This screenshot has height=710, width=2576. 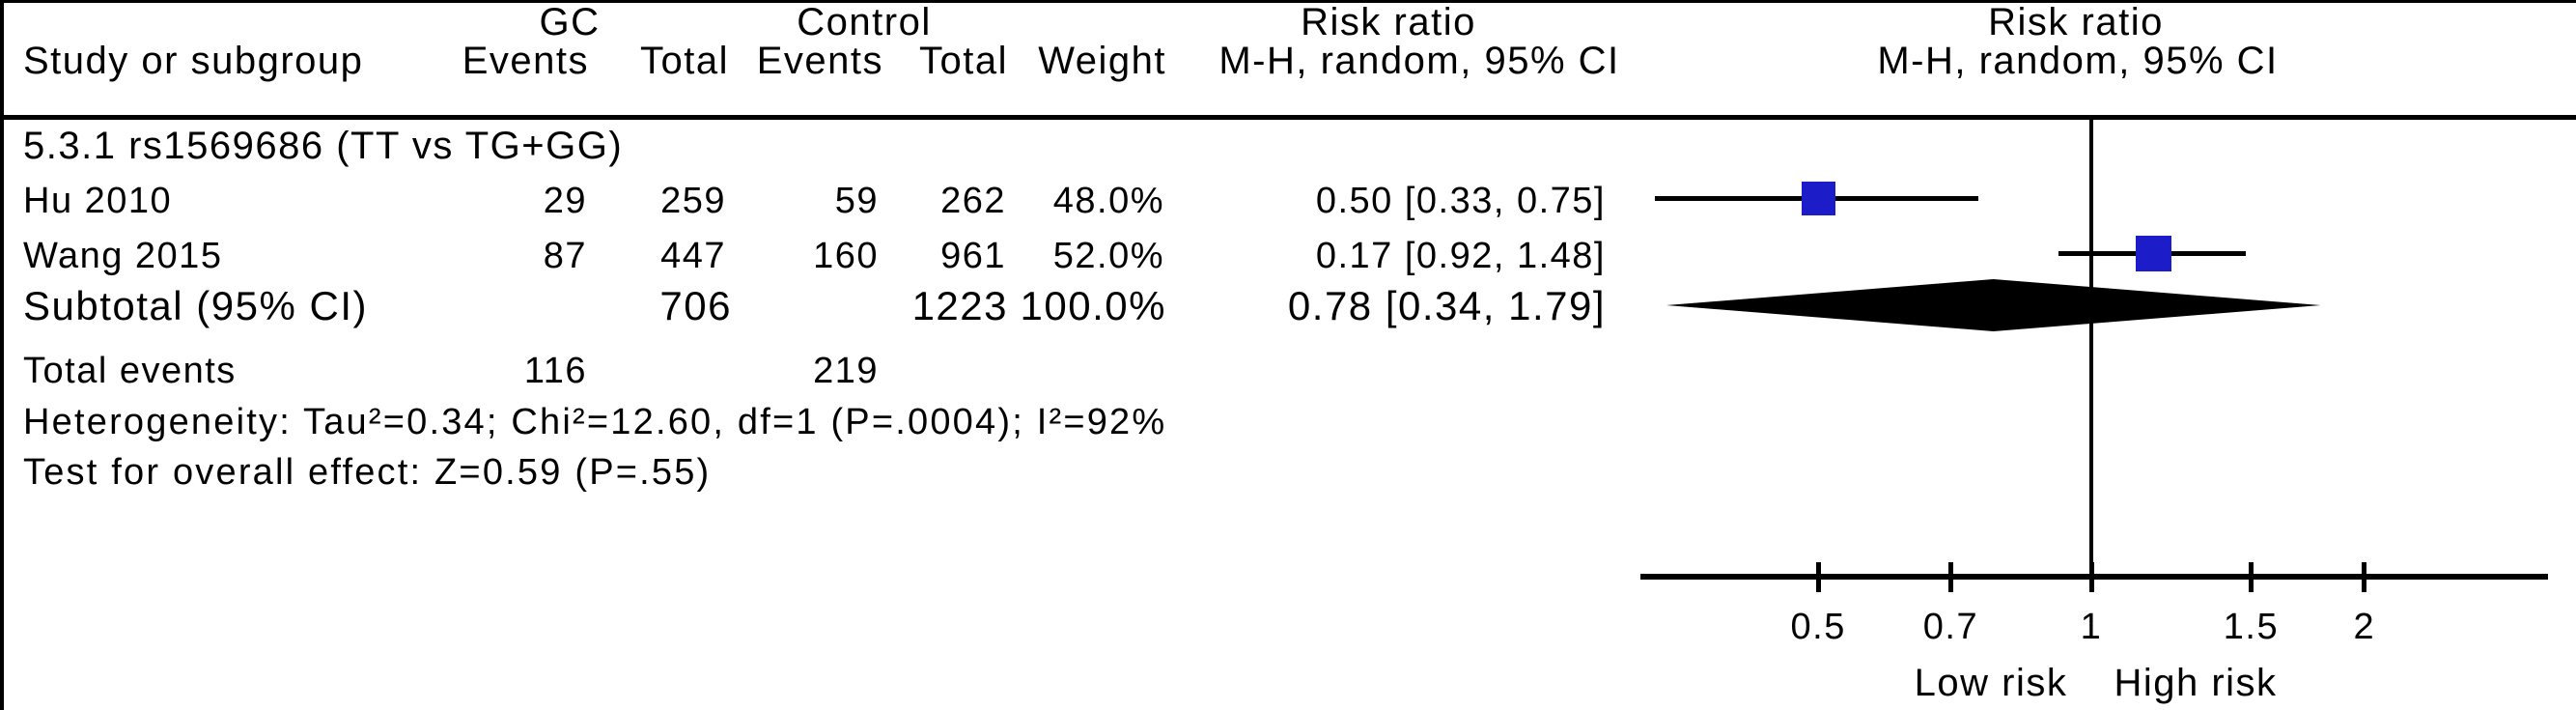 I want to click on column-header-mh-left: M-H, random, 95% CI, so click(x=1419, y=61).